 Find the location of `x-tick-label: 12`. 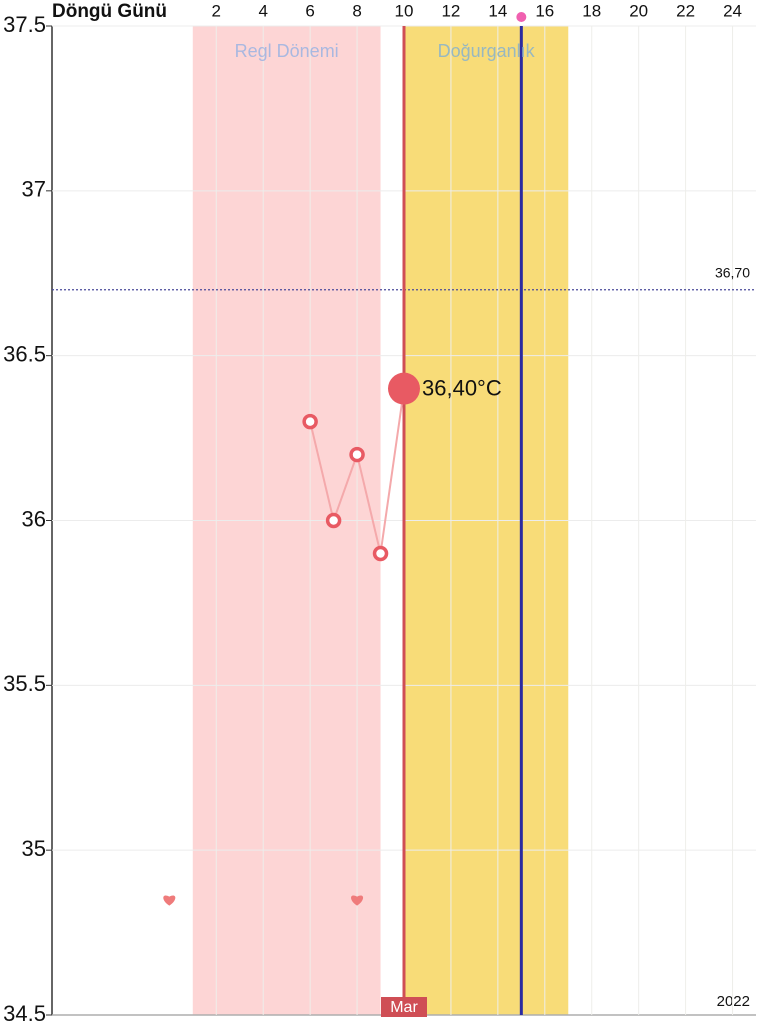

x-tick-label: 12 is located at coordinates (450, 10).